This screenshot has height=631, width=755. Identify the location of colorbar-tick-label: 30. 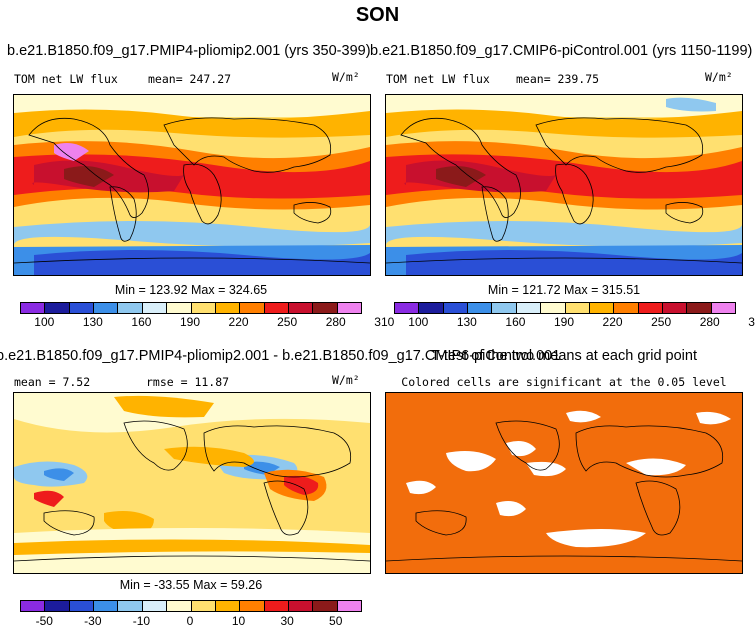
(287, 621).